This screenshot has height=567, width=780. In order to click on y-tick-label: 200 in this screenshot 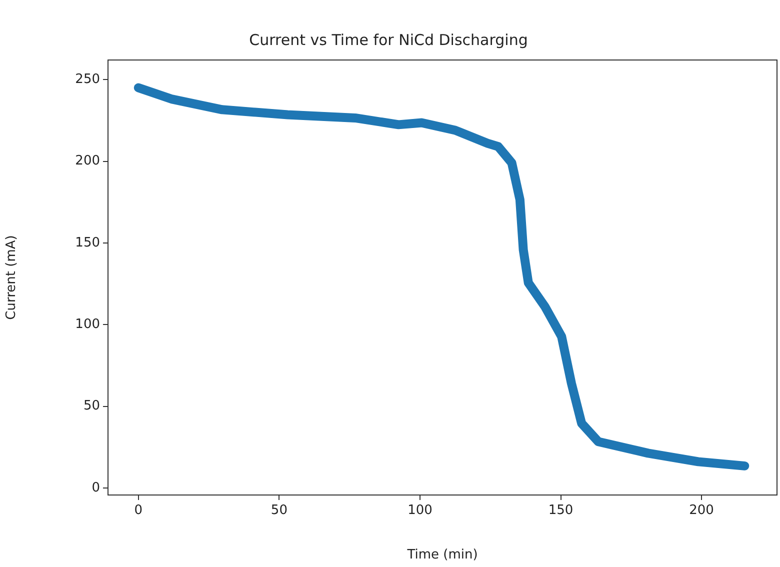, I will do `click(87, 161)`.